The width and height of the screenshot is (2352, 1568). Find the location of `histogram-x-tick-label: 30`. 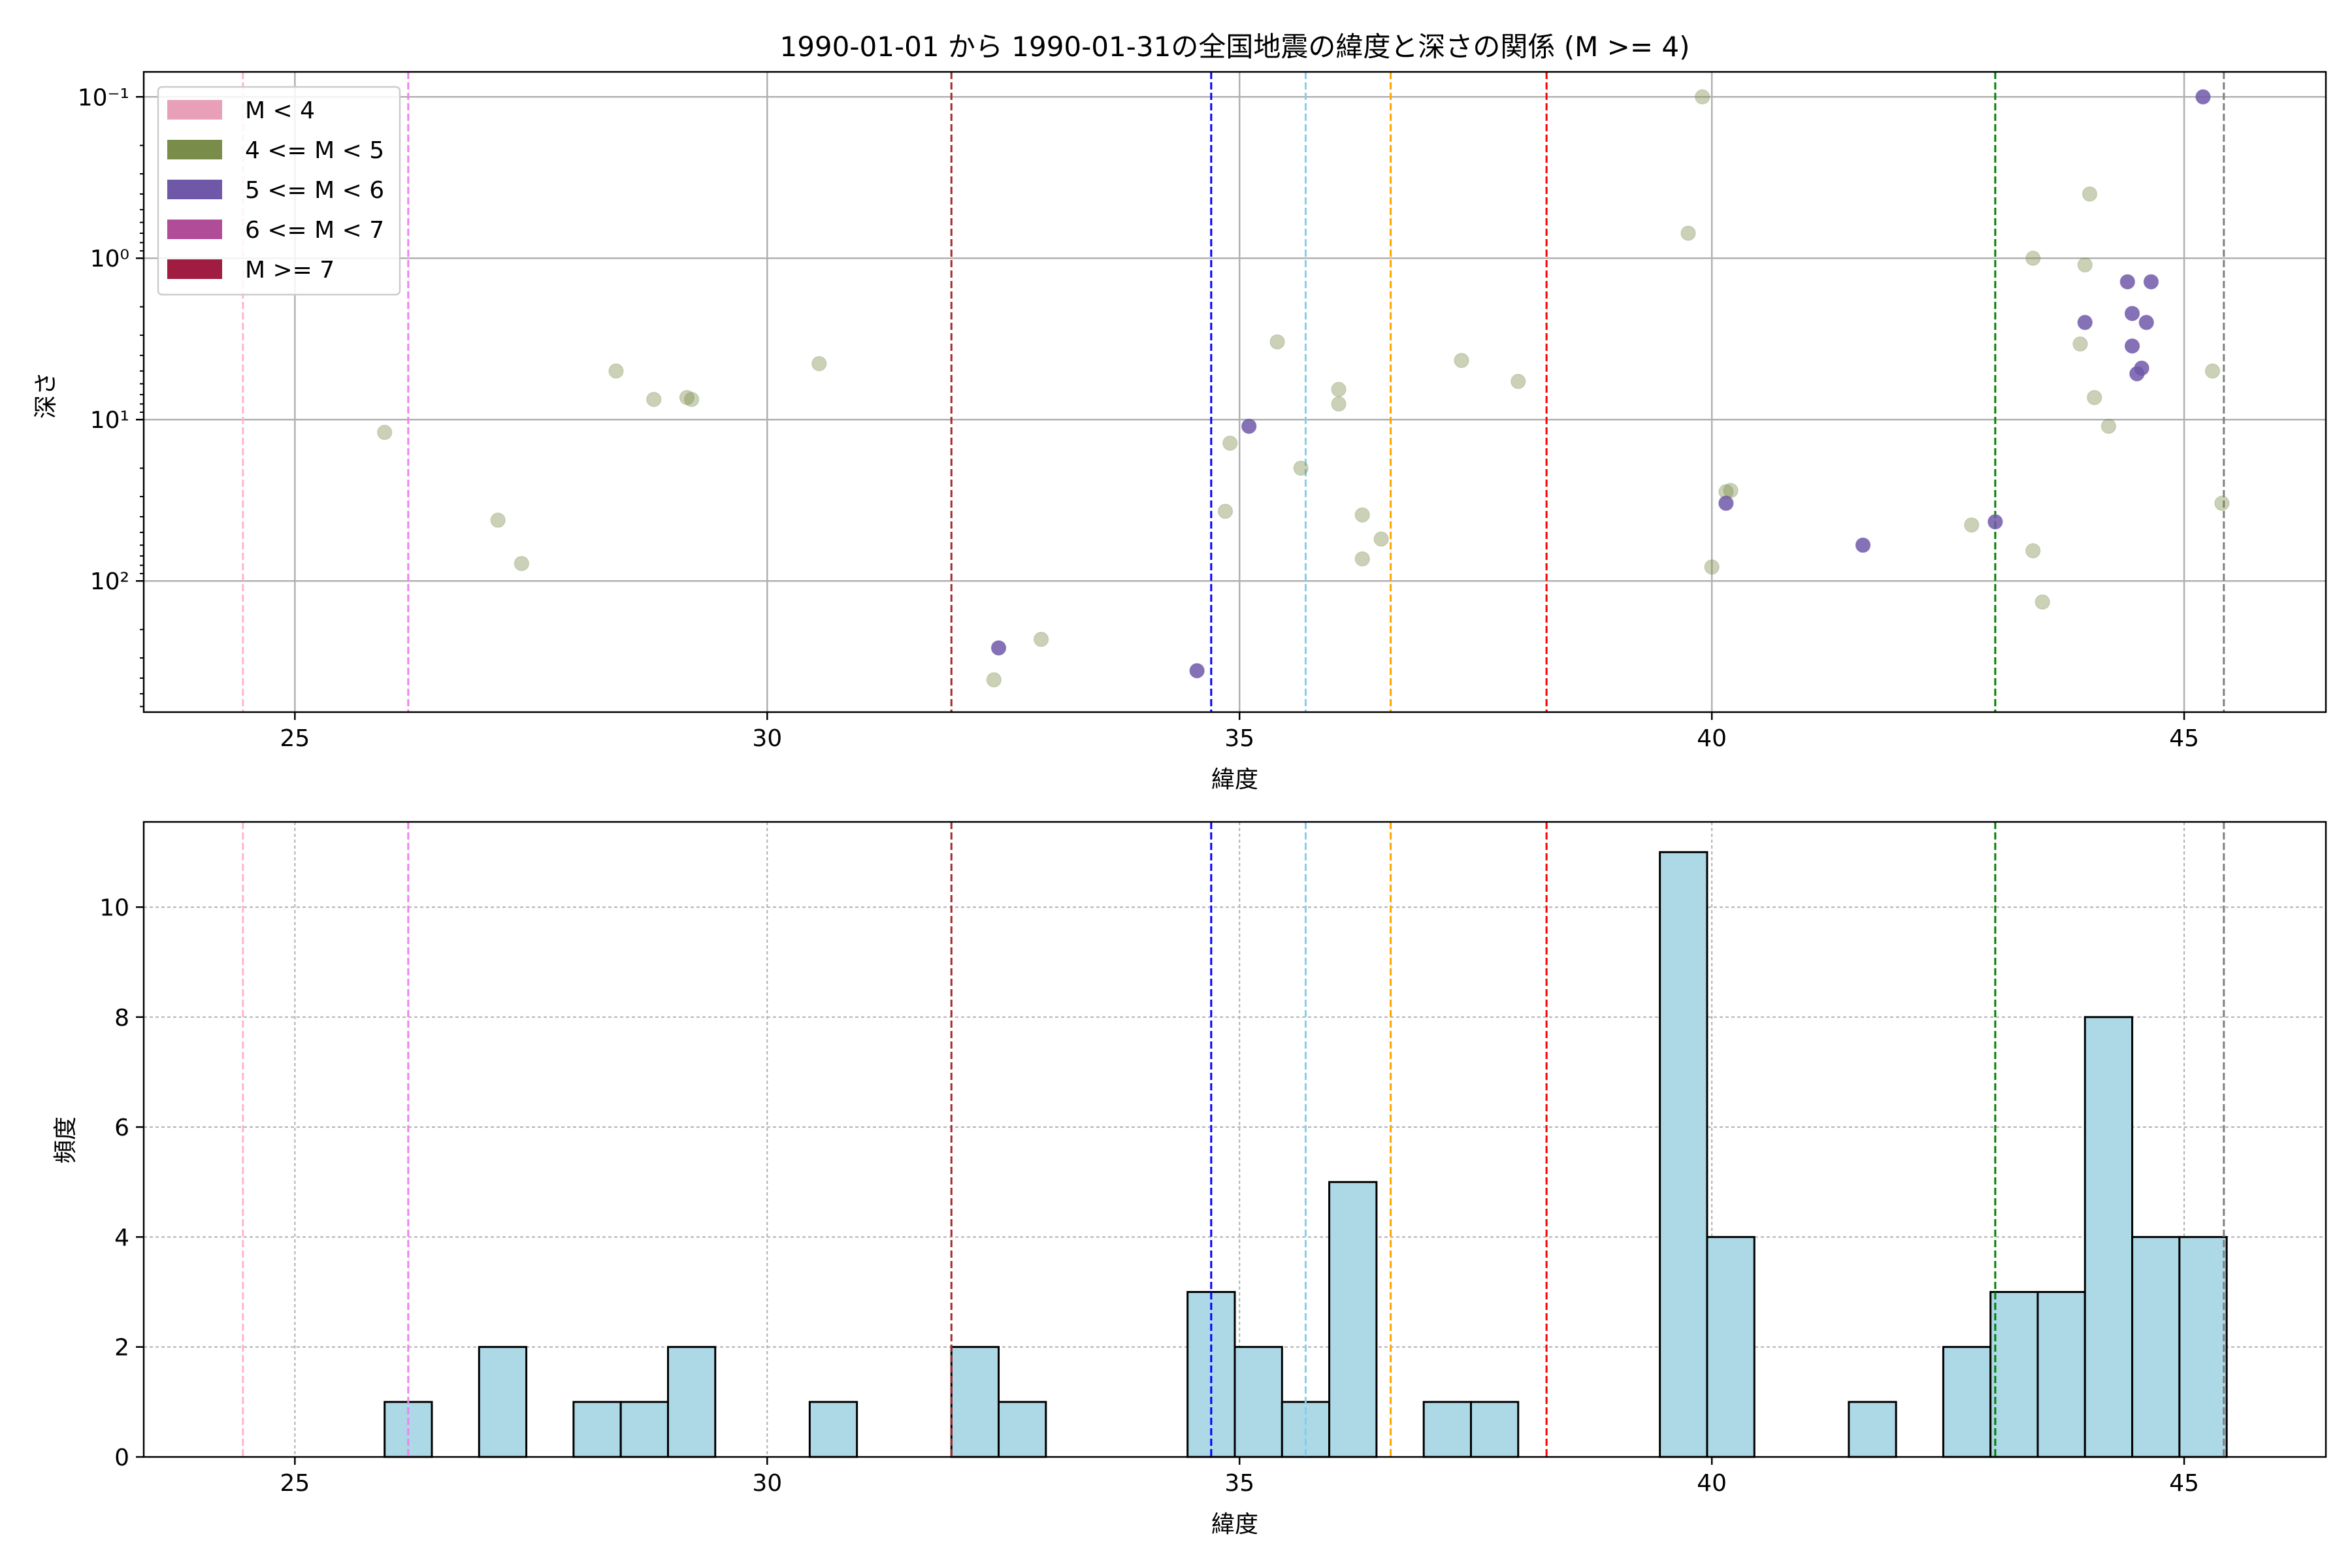

histogram-x-tick-label: 30 is located at coordinates (767, 1483).